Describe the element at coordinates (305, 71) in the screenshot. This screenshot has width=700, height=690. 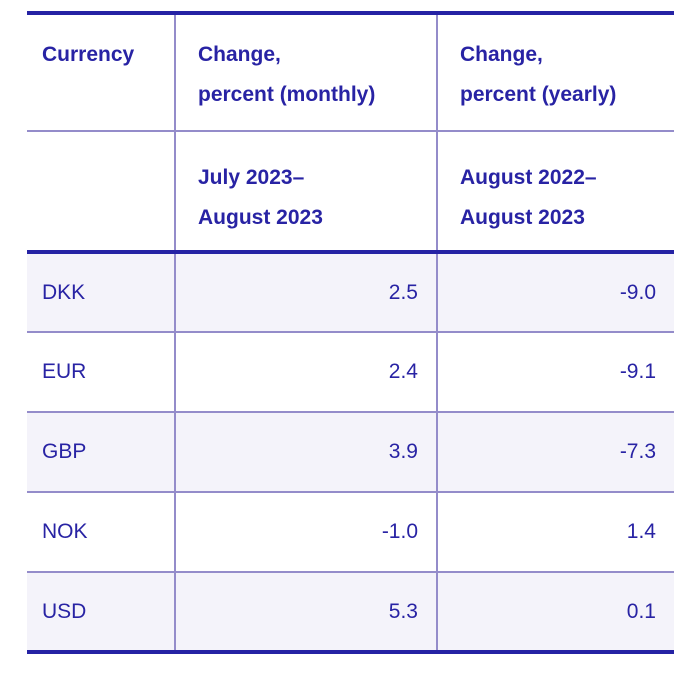
I see `column-header-monthly-change: Change, percent (monthly)` at that location.